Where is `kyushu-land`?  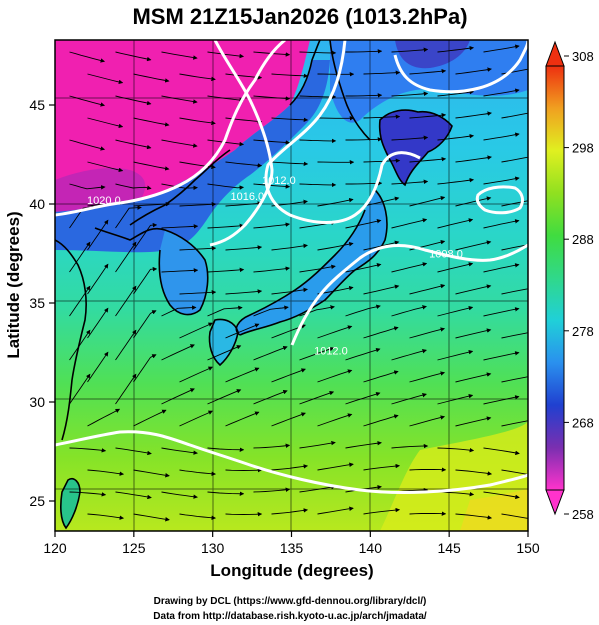 kyushu-land is located at coordinates (223, 342).